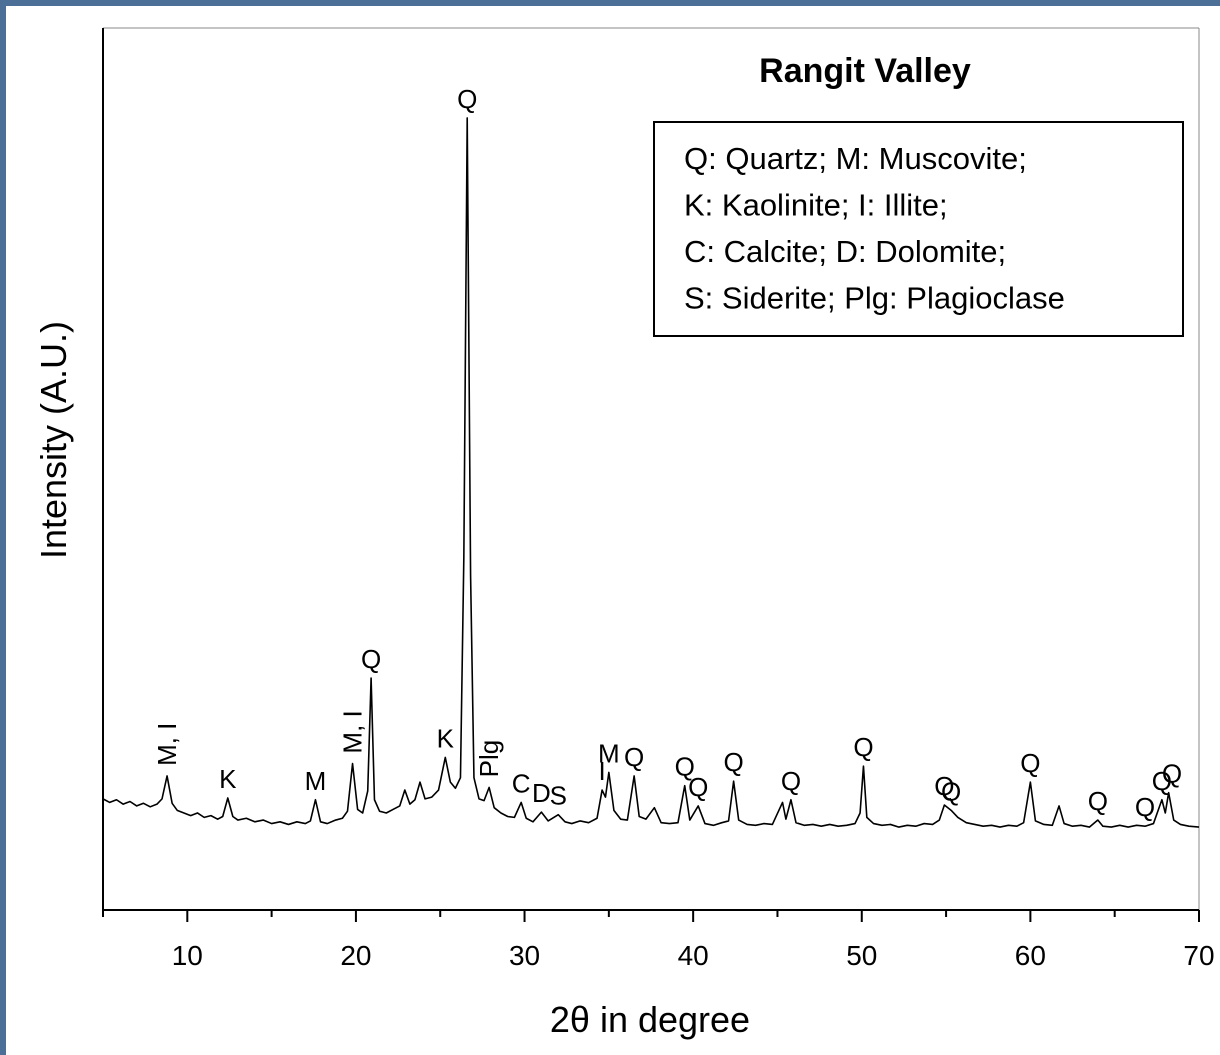  Describe the element at coordinates (845, 251) in the screenshot. I see `legend-entry: C: Calcite; D: Dolomite;` at that location.